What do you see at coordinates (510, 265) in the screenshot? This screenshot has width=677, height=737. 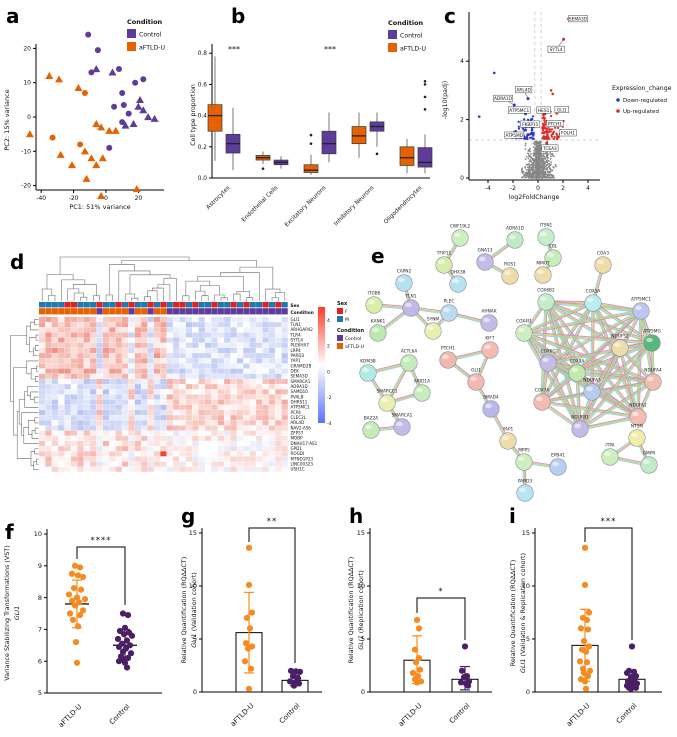 I see `svg-text: RGS1` at bounding box center [510, 265].